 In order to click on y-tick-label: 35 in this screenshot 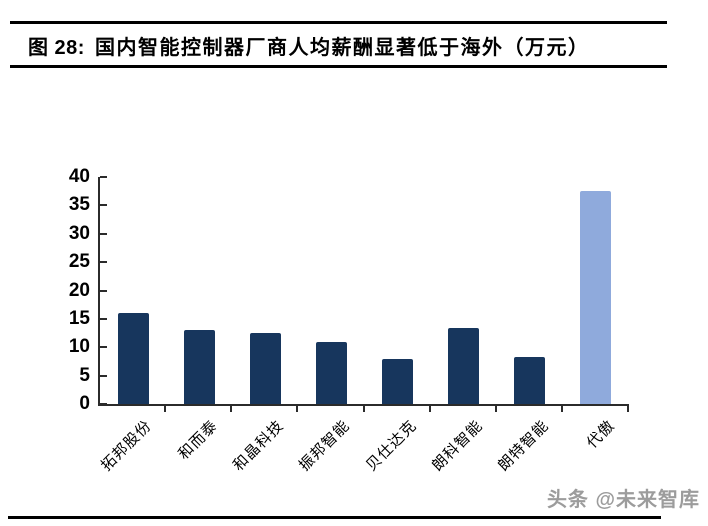, I will do `click(79, 205)`.